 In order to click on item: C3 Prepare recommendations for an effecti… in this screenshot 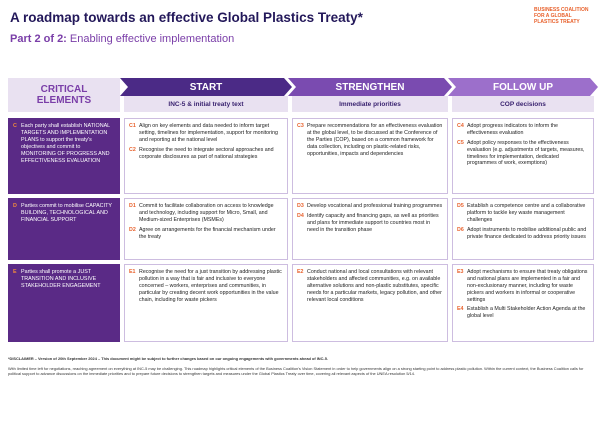, I will do `click(370, 140)`.